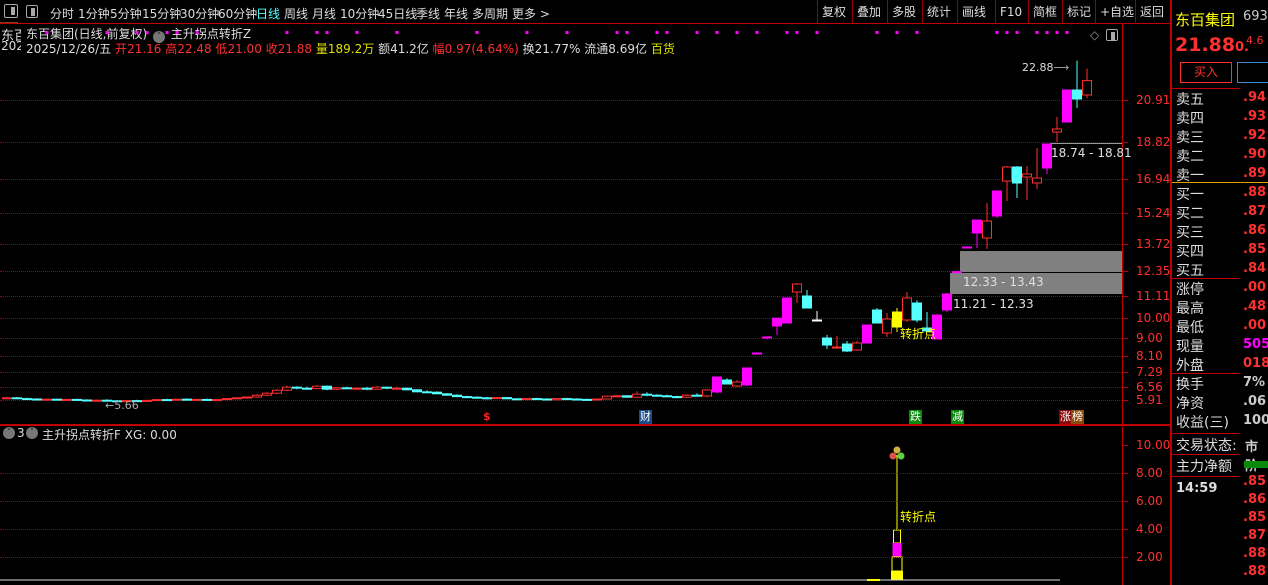 The height and width of the screenshot is (585, 1268). I want to click on period-tab: 周线, so click(296, 14).